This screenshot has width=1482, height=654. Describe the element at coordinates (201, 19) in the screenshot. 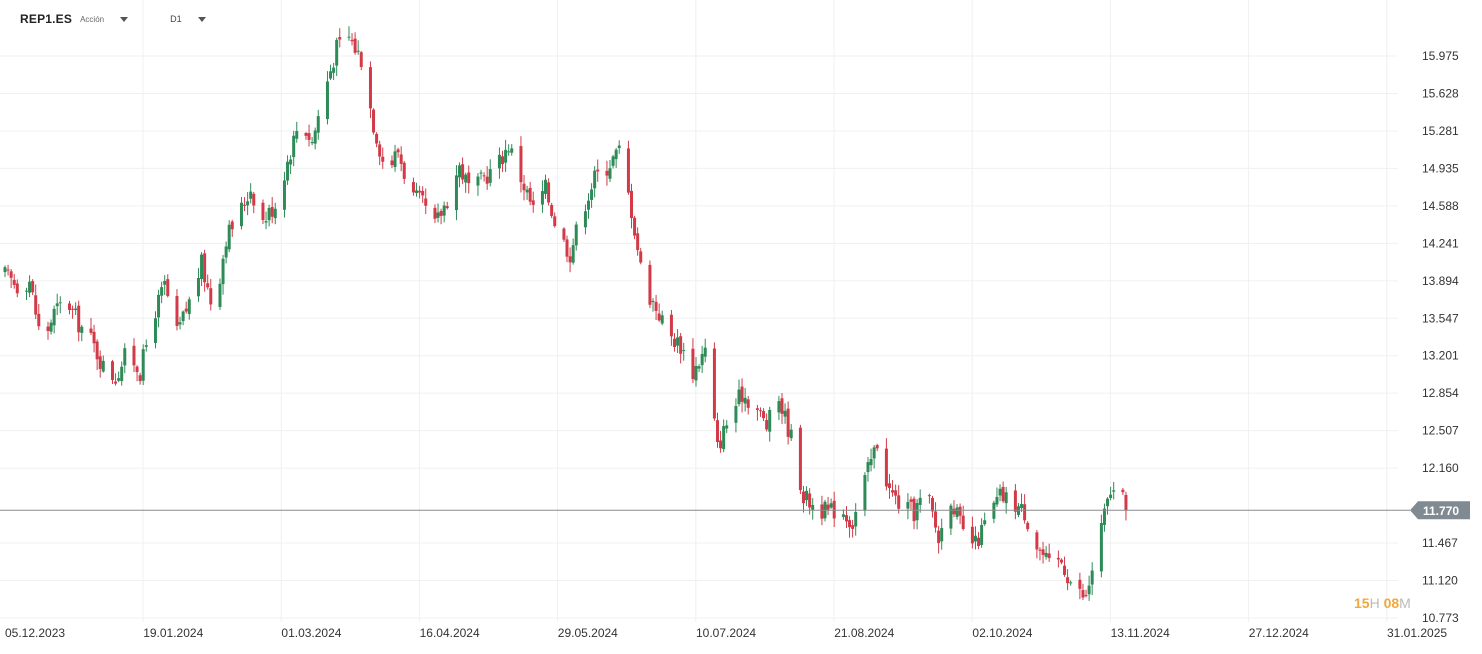

I see `timeframe-dropdown-icon` at that location.